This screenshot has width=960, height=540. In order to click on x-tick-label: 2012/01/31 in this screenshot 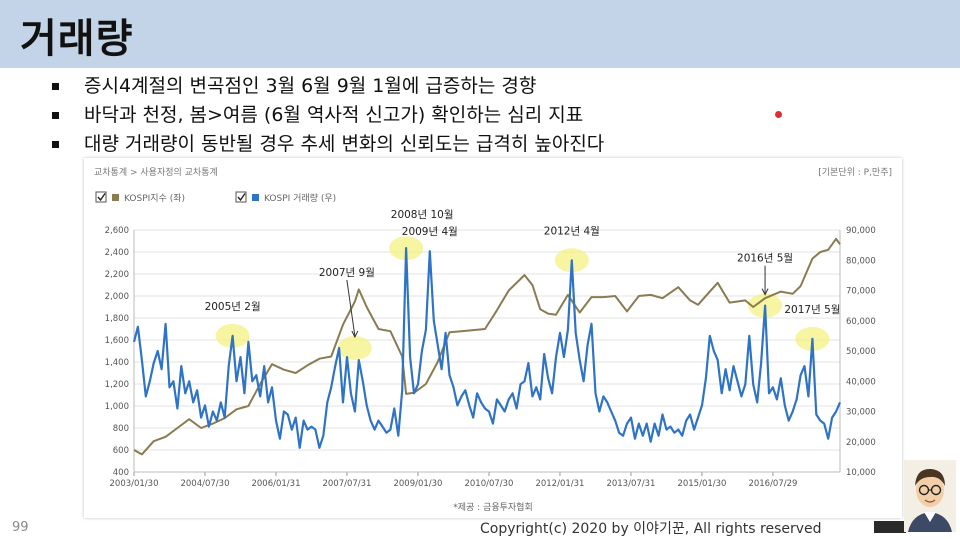, I will do `click(559, 484)`.